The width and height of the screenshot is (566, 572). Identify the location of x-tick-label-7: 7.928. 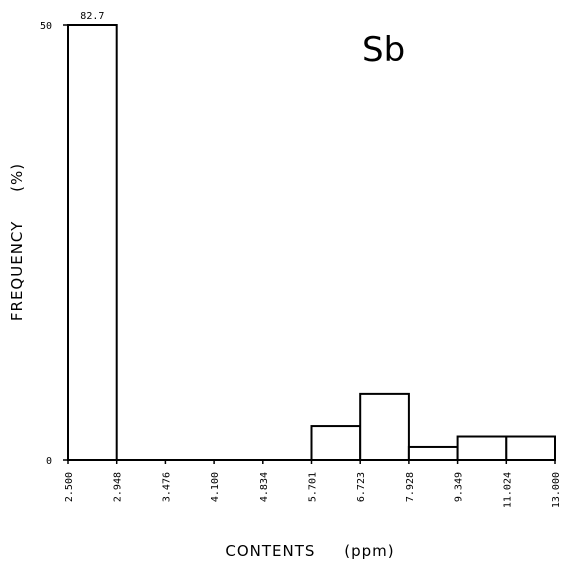
(410, 487).